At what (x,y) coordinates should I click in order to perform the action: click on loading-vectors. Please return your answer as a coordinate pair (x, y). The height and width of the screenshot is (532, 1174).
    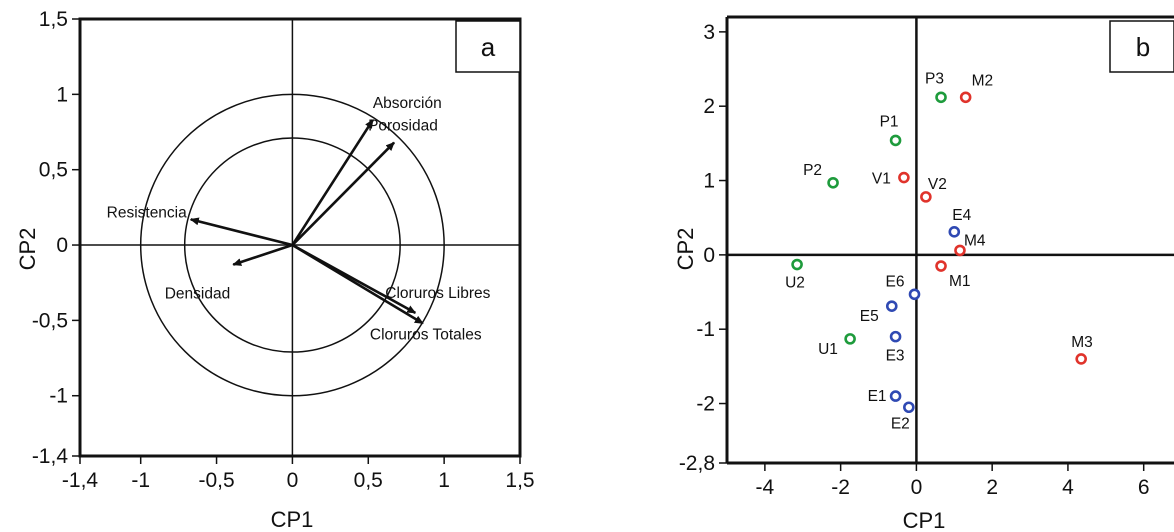
    Looking at the image, I should click on (306, 222).